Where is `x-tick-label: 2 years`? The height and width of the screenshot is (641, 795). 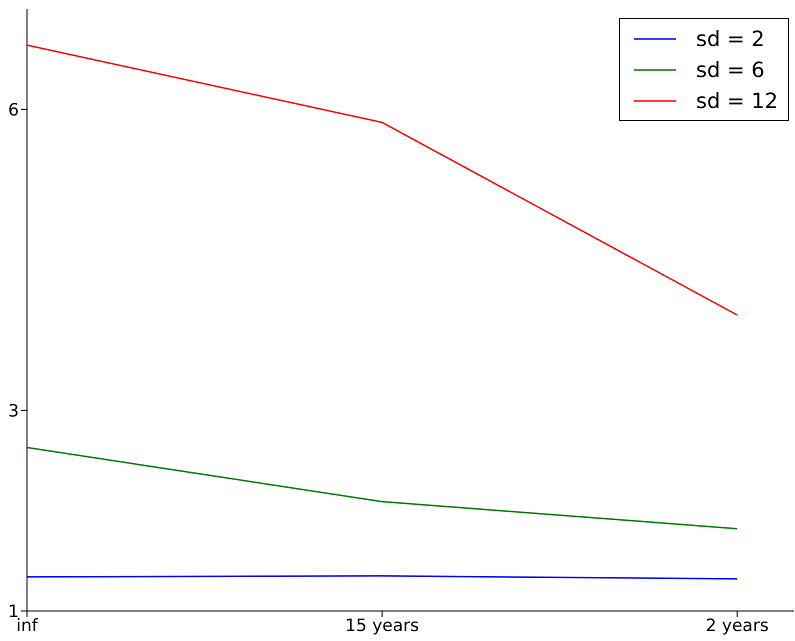 x-tick-label: 2 years is located at coordinates (737, 626).